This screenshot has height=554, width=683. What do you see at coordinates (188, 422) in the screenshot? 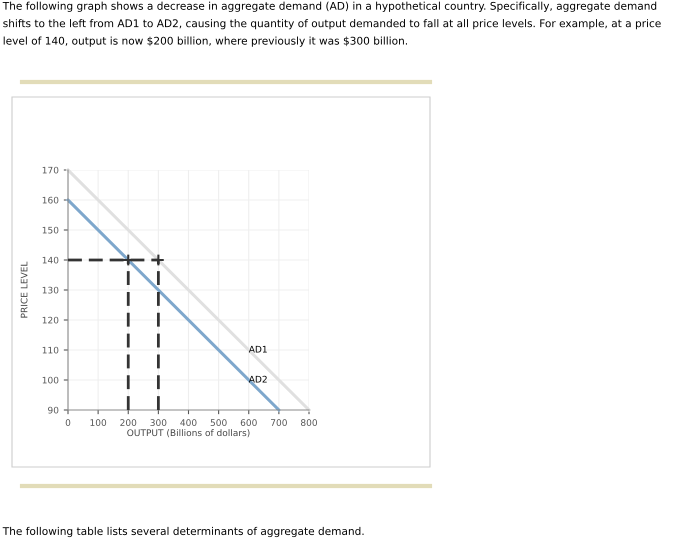
I see `x-tick-label: 400` at bounding box center [188, 422].